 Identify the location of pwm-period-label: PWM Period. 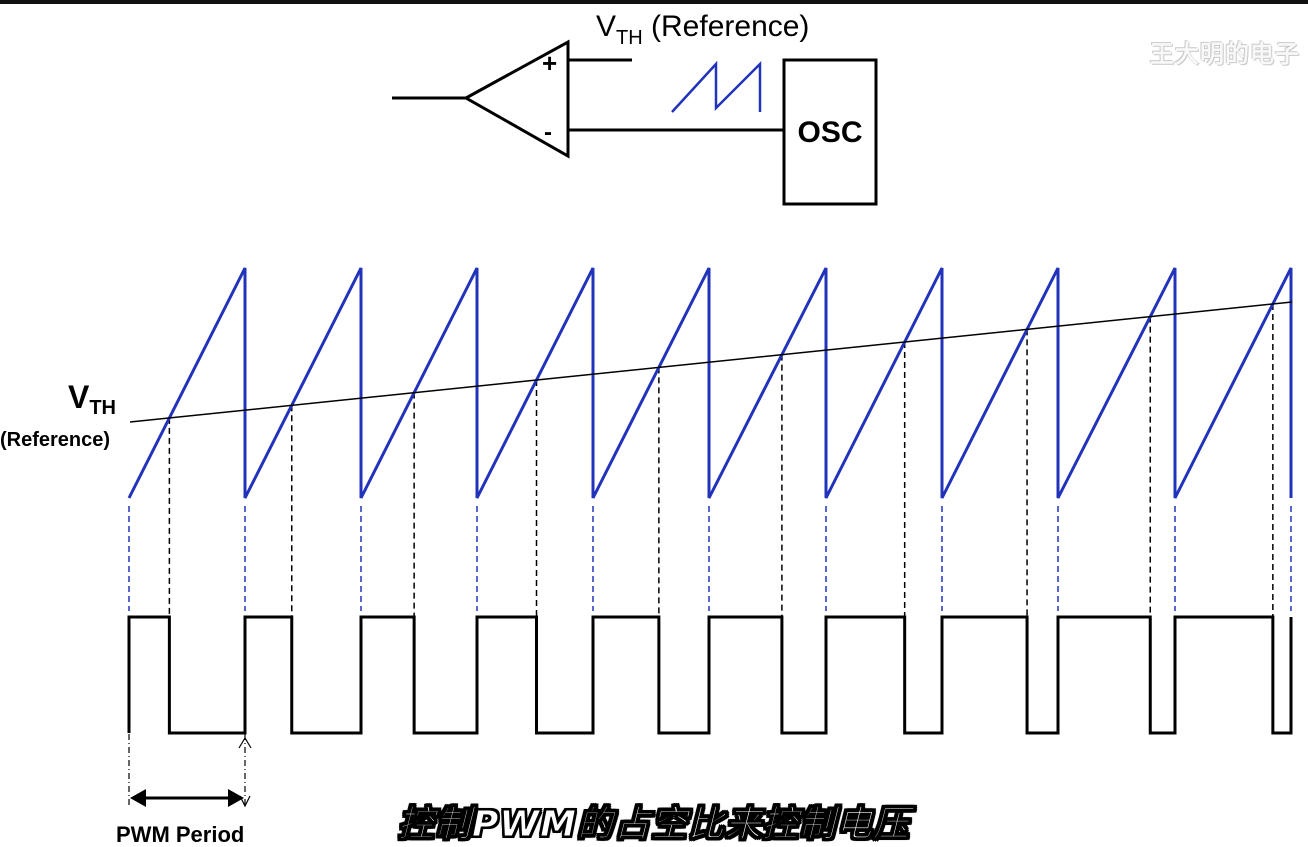
(180, 833).